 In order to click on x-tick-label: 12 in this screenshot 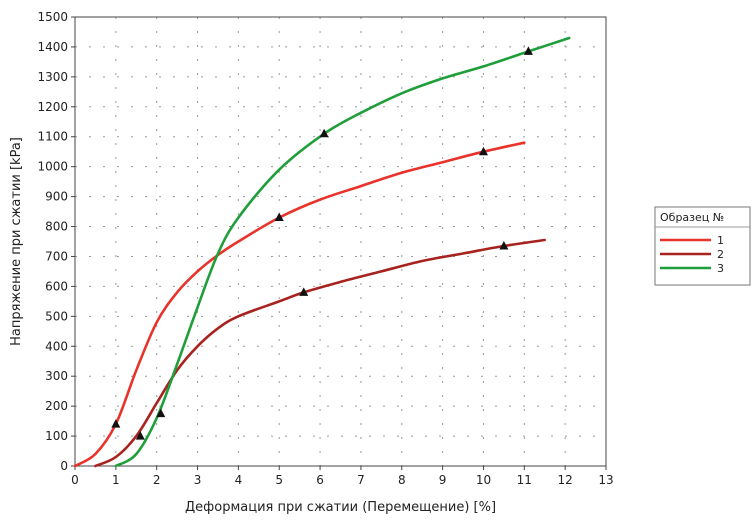, I will do `click(565, 480)`.